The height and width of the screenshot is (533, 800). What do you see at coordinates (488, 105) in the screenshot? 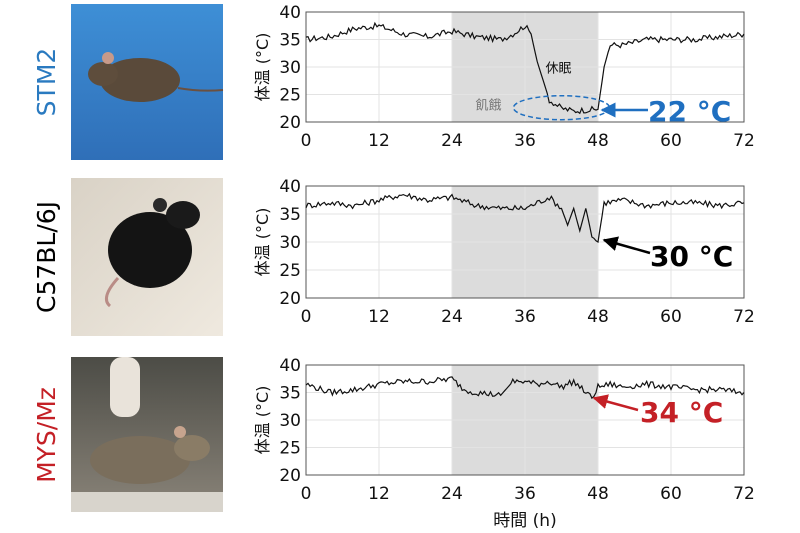
I see `region-label: 飢餓` at bounding box center [488, 105].